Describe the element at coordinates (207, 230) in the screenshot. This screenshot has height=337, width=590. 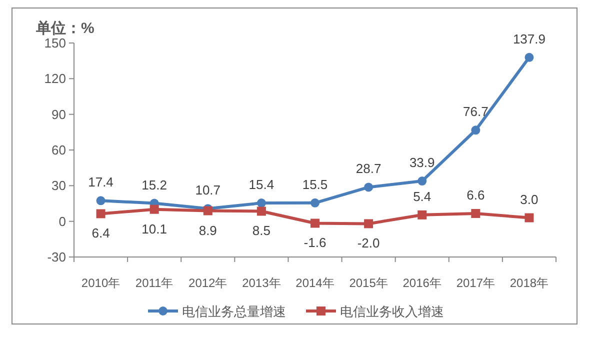
I see `data-label: 8.9` at that location.